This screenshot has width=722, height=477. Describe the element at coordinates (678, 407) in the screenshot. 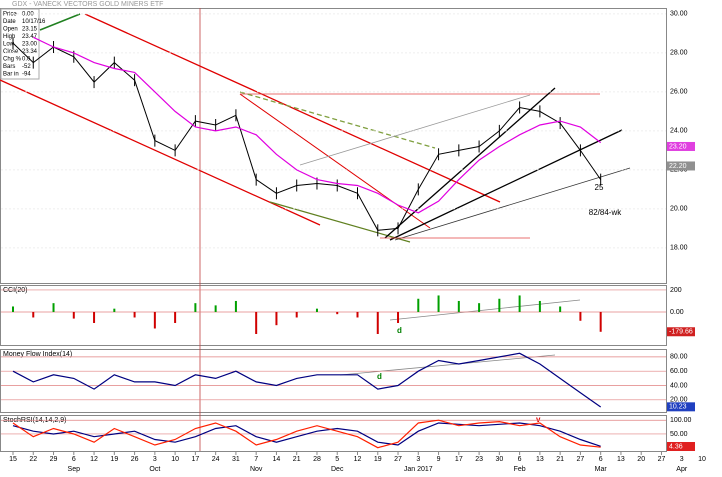

I see `last-value-label: 10.23` at that location.